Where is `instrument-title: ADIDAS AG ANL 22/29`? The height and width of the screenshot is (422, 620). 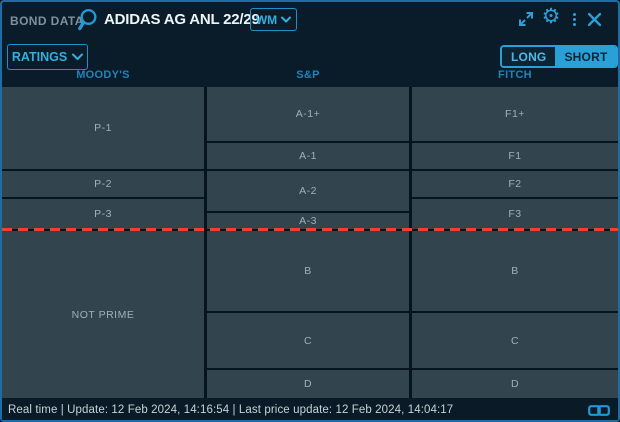 instrument-title: ADIDAS AG ANL 22/29 is located at coordinates (182, 19).